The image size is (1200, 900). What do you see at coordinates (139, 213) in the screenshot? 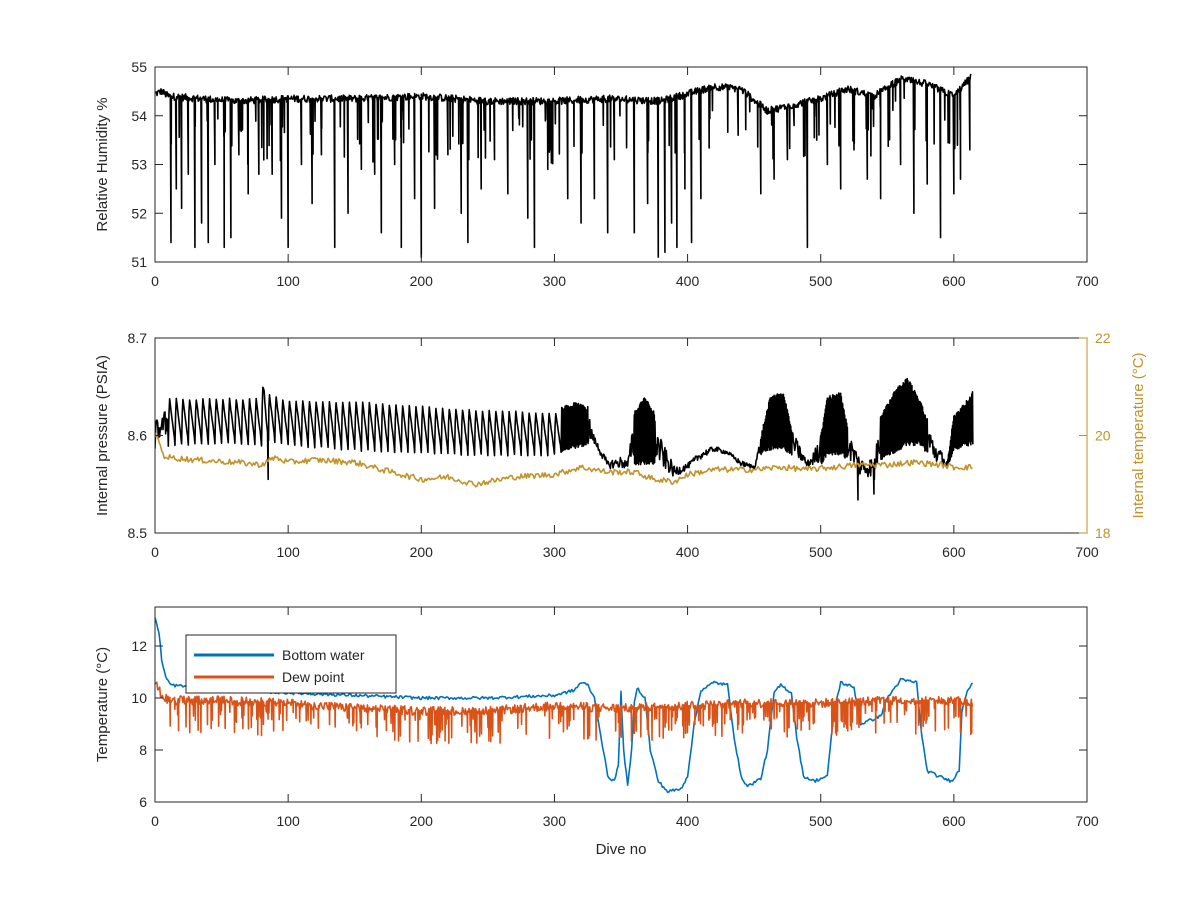
I see `y-tick-label: 52` at bounding box center [139, 213].